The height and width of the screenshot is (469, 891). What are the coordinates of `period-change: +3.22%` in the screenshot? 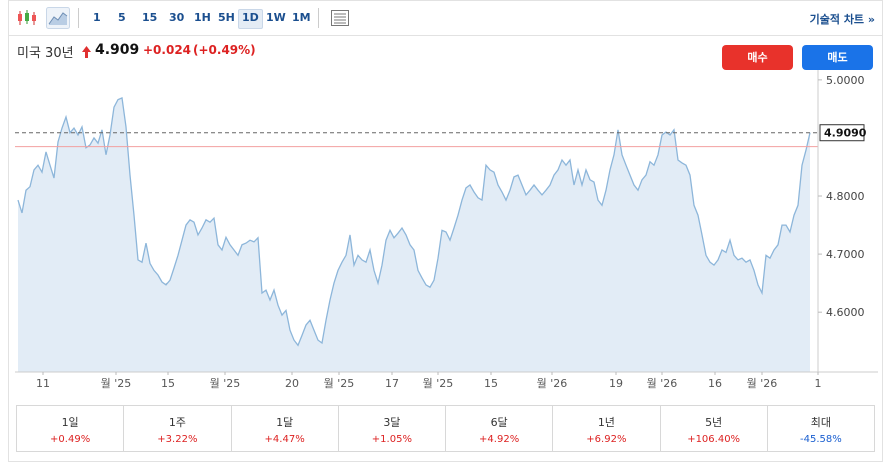 It's located at (177, 439).